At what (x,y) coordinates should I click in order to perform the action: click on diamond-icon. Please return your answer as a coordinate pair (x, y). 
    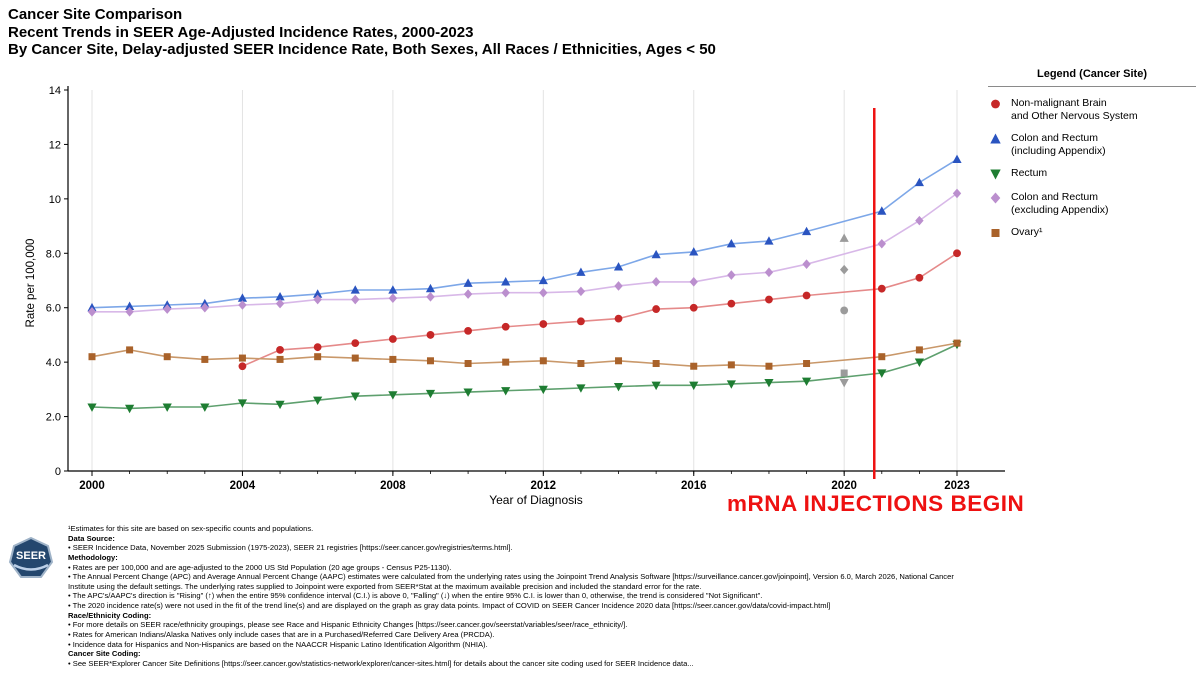
    Looking at the image, I should click on (995, 198).